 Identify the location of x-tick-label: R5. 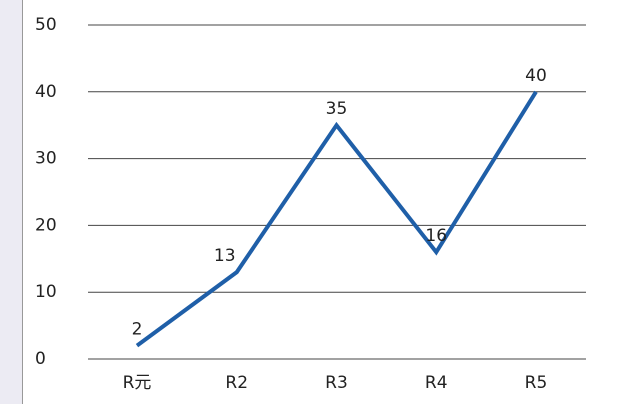
(536, 383).